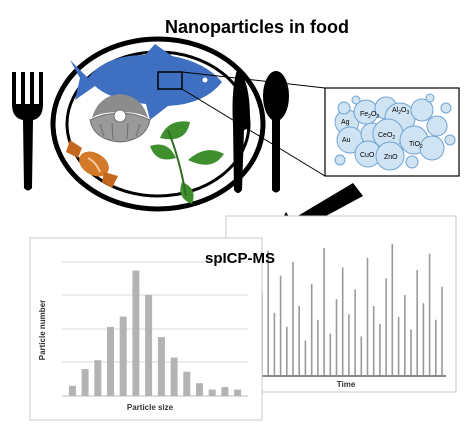  Describe the element at coordinates (240, 258) in the screenshot. I see `technique-label: spICP-MS` at that location.